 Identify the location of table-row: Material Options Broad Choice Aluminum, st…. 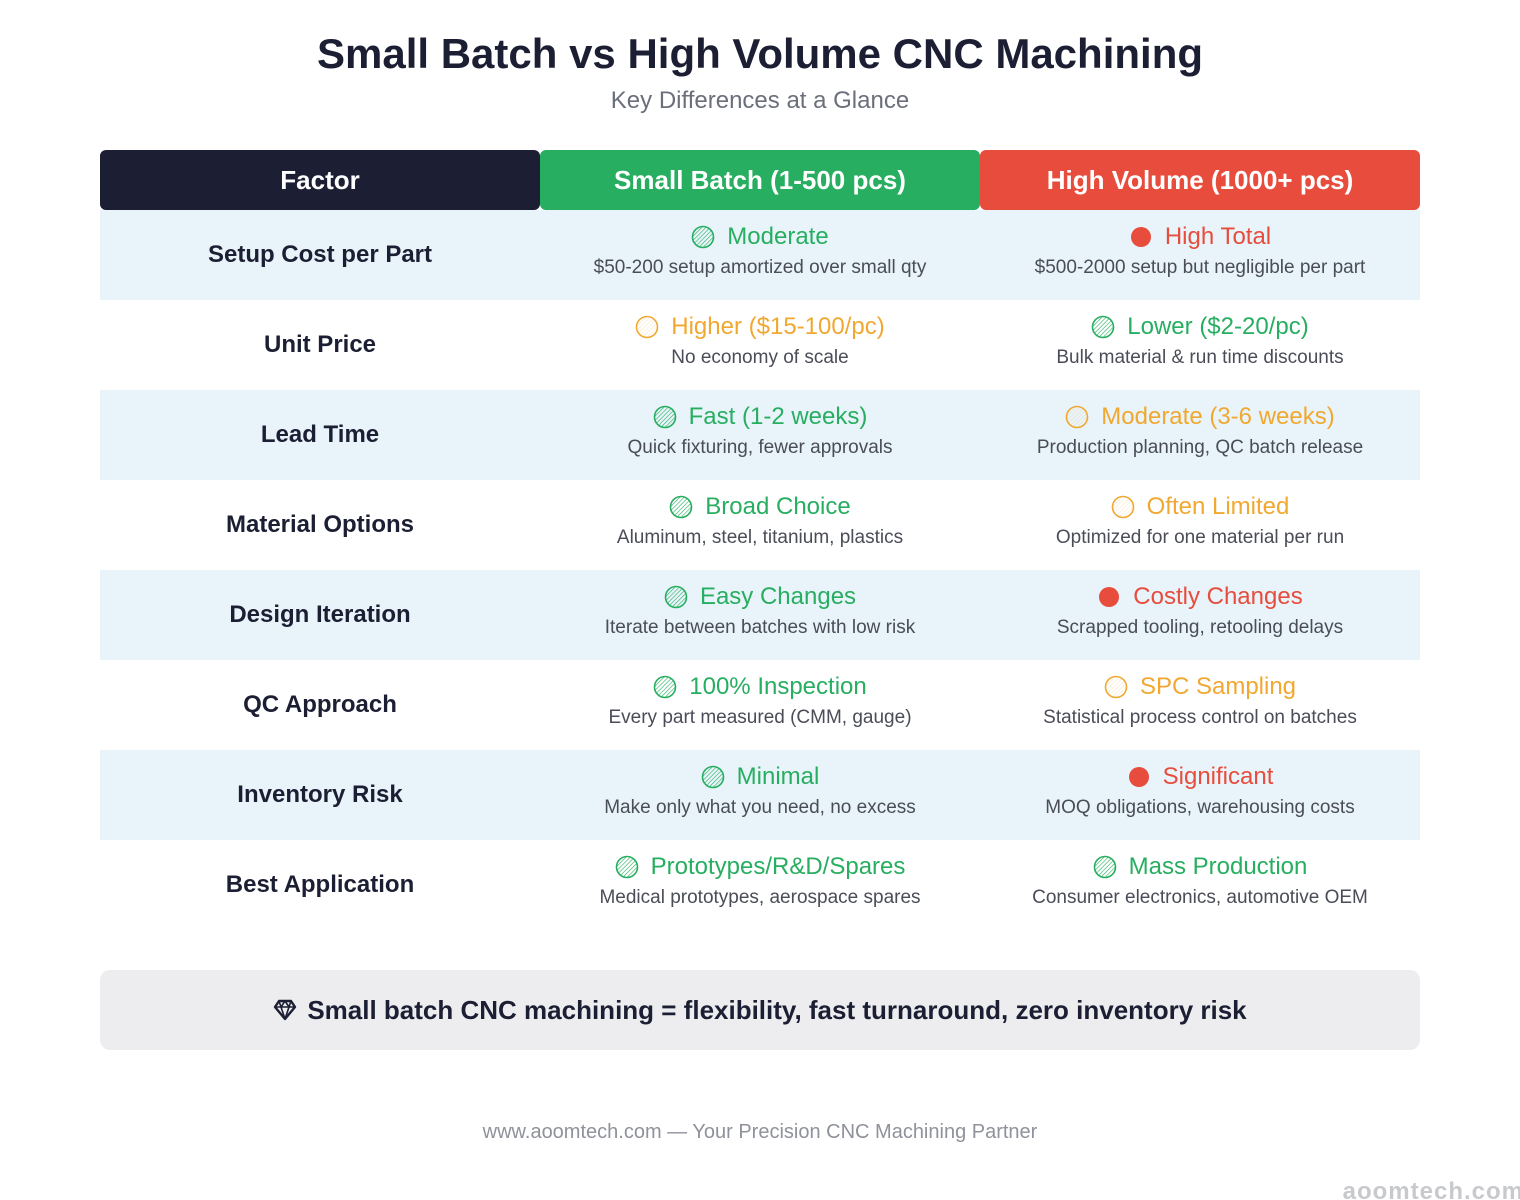
(760, 525).